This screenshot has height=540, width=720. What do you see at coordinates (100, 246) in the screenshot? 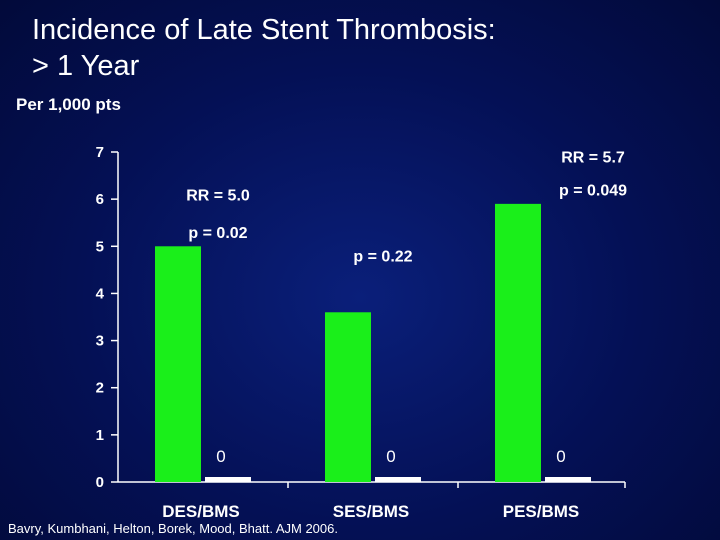
I see `y-tick-label: 5` at bounding box center [100, 246].